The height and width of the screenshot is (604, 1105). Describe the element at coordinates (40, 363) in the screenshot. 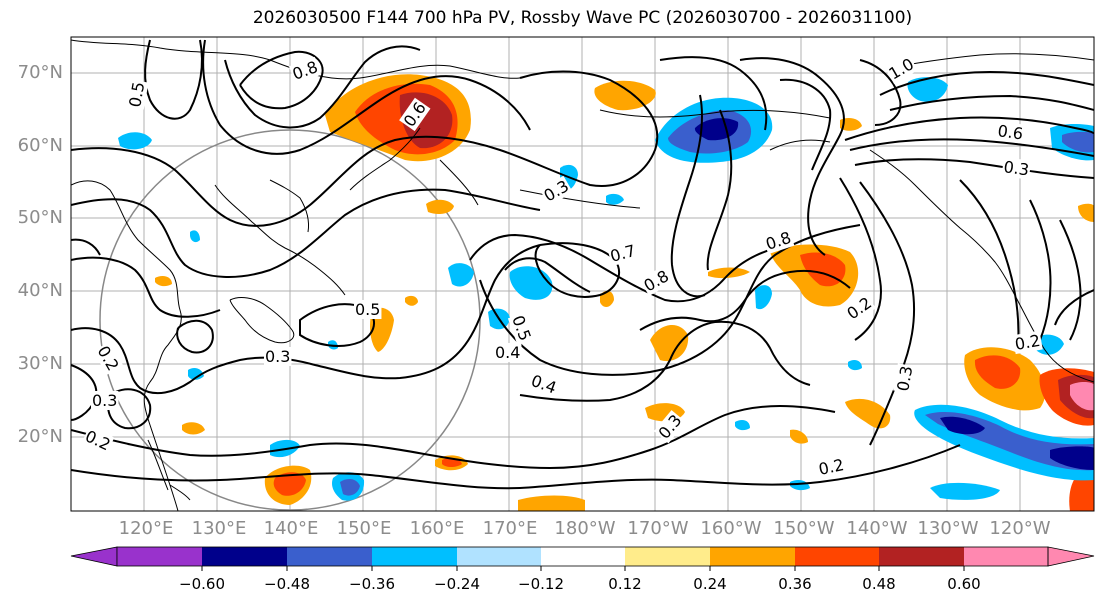

I see `lat-label: 30°N` at that location.